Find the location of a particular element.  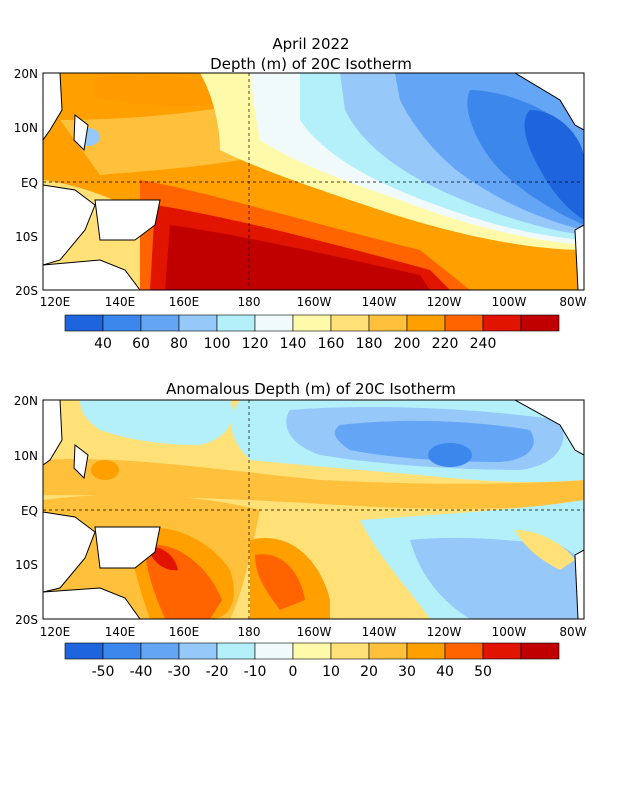

colorbar-label: -30 is located at coordinates (179, 672).